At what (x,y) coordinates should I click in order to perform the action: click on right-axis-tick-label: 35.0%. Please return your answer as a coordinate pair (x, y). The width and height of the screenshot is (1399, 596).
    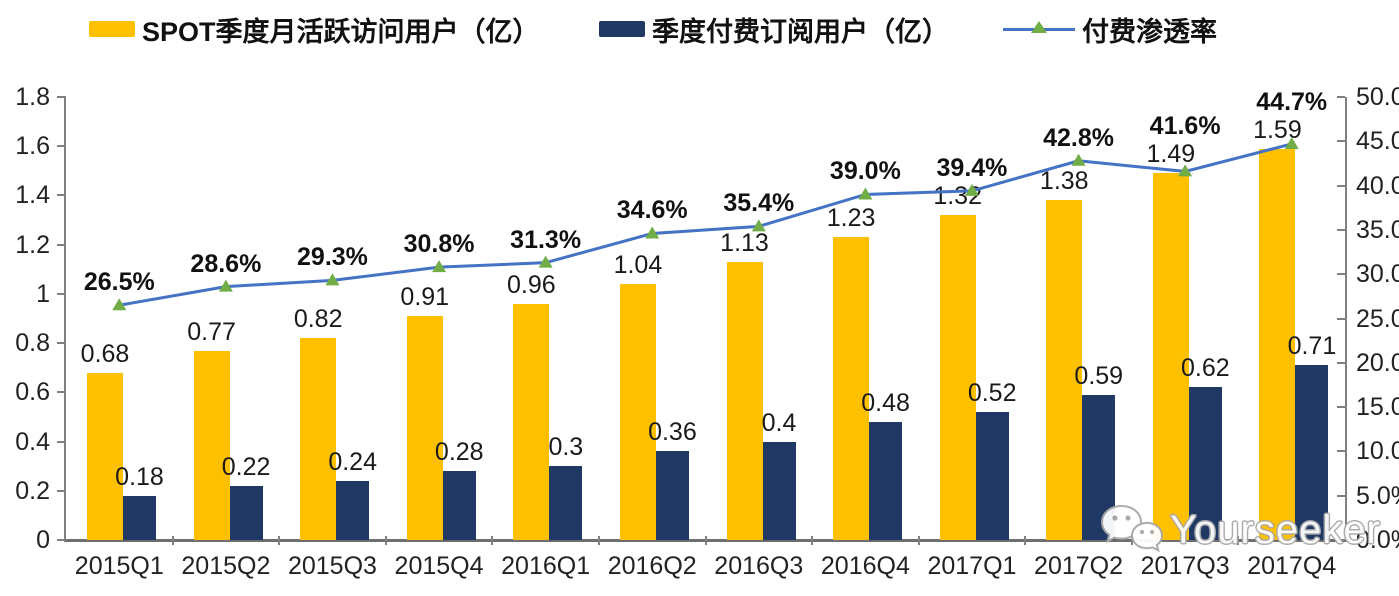
    Looking at the image, I should click on (1377, 229).